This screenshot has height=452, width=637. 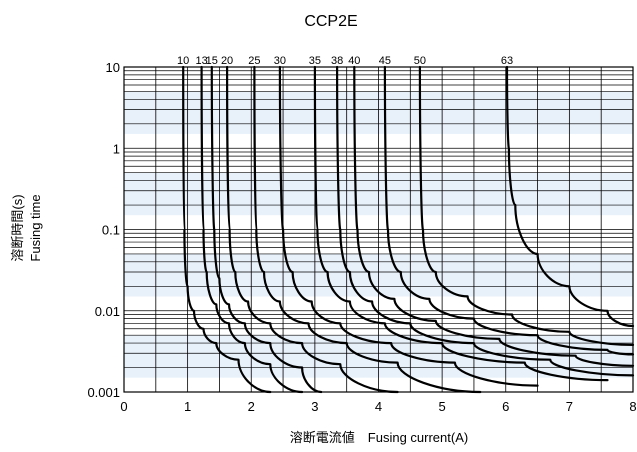 I want to click on x-tick-label: 8, so click(x=632, y=406).